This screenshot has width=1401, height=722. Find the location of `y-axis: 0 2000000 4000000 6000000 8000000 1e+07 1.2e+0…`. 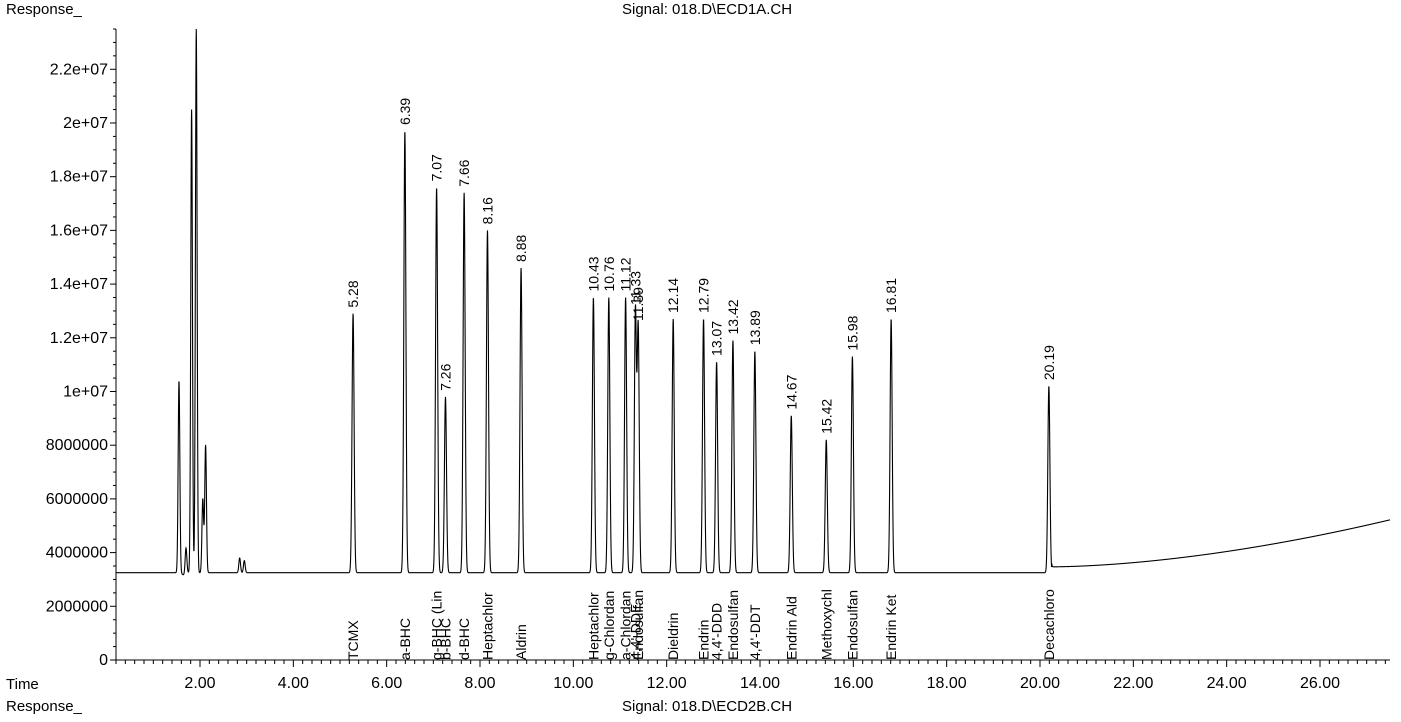

y-axis: 0 2000000 4000000 6000000 8000000 1e+07 1.2e+0… is located at coordinates (81, 348).